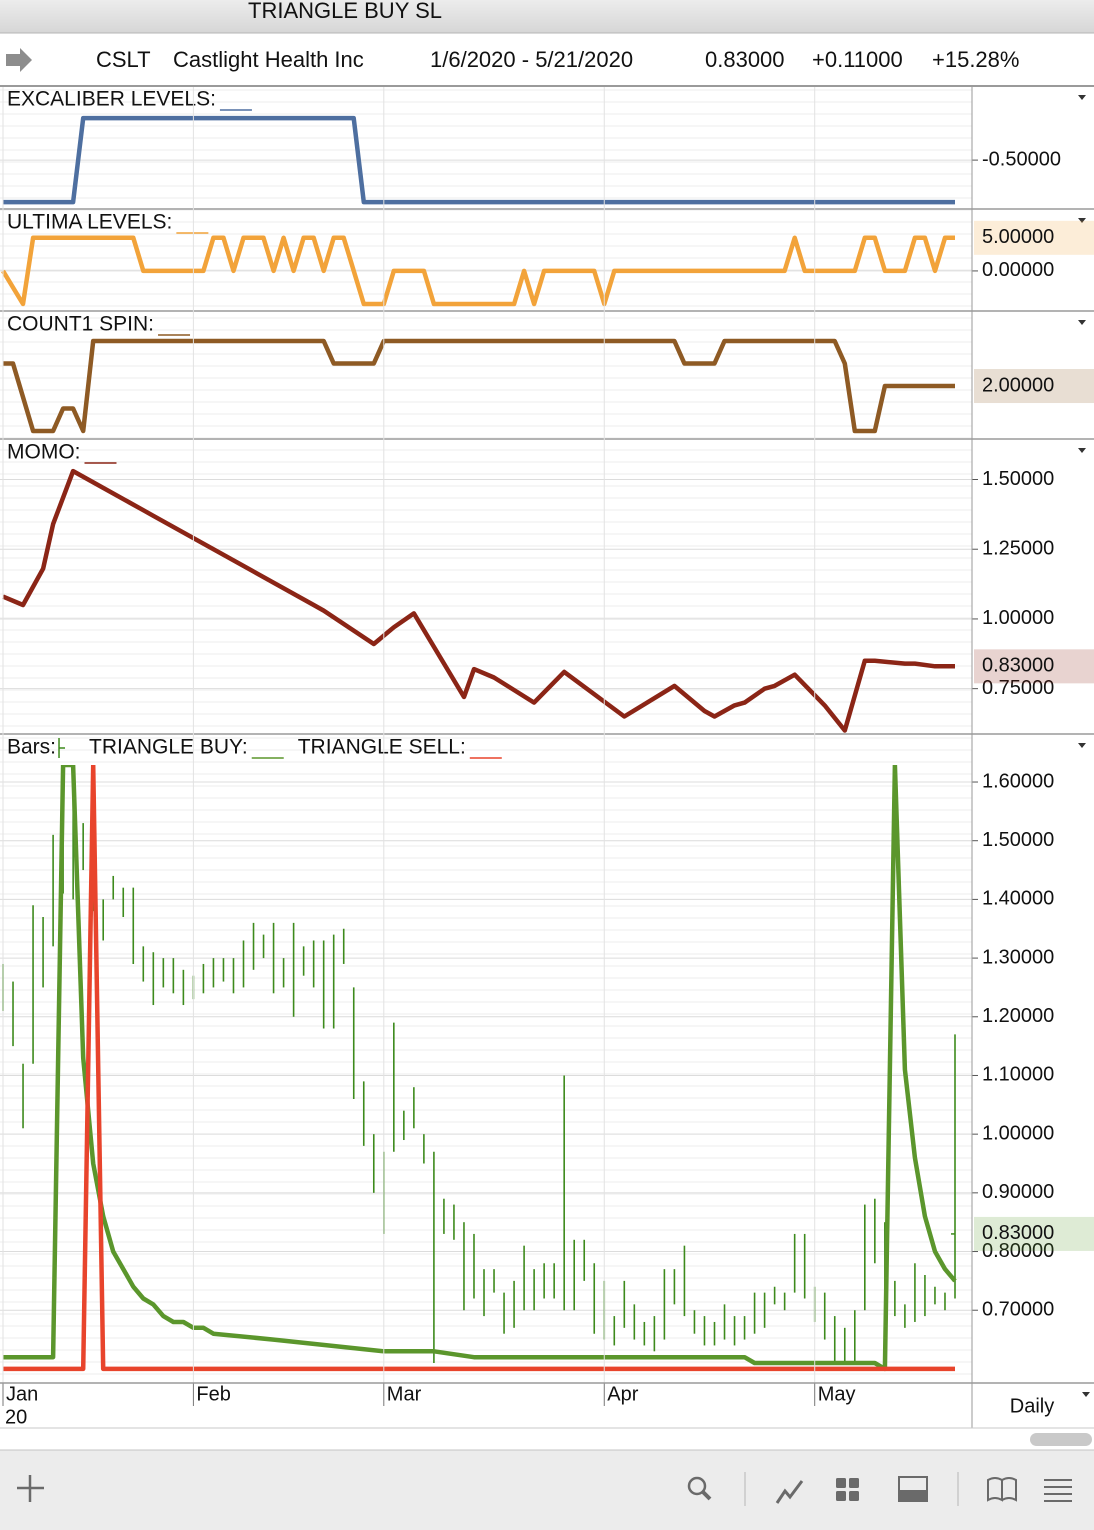 This screenshot has height=1530, width=1094. What do you see at coordinates (975, 59) in the screenshot?
I see `change-pct: +15.28%` at bounding box center [975, 59].